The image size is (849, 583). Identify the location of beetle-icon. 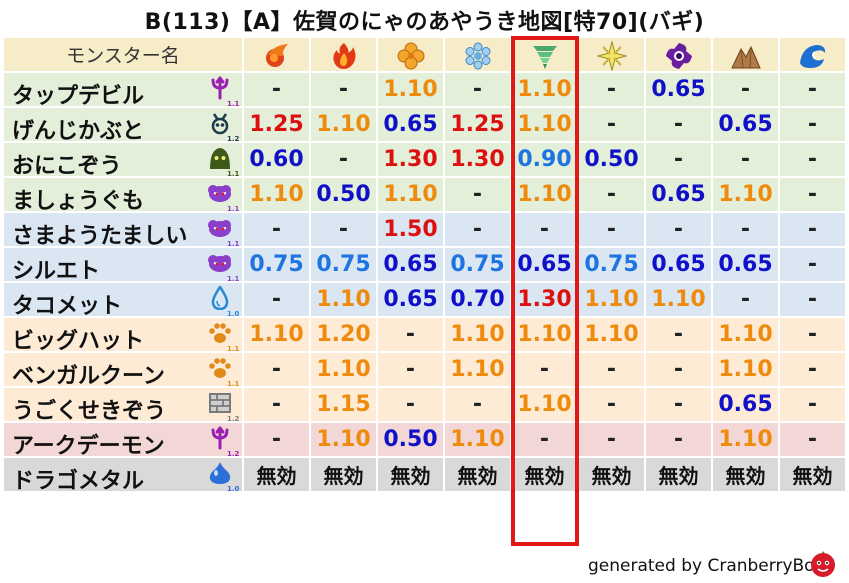
(220, 124).